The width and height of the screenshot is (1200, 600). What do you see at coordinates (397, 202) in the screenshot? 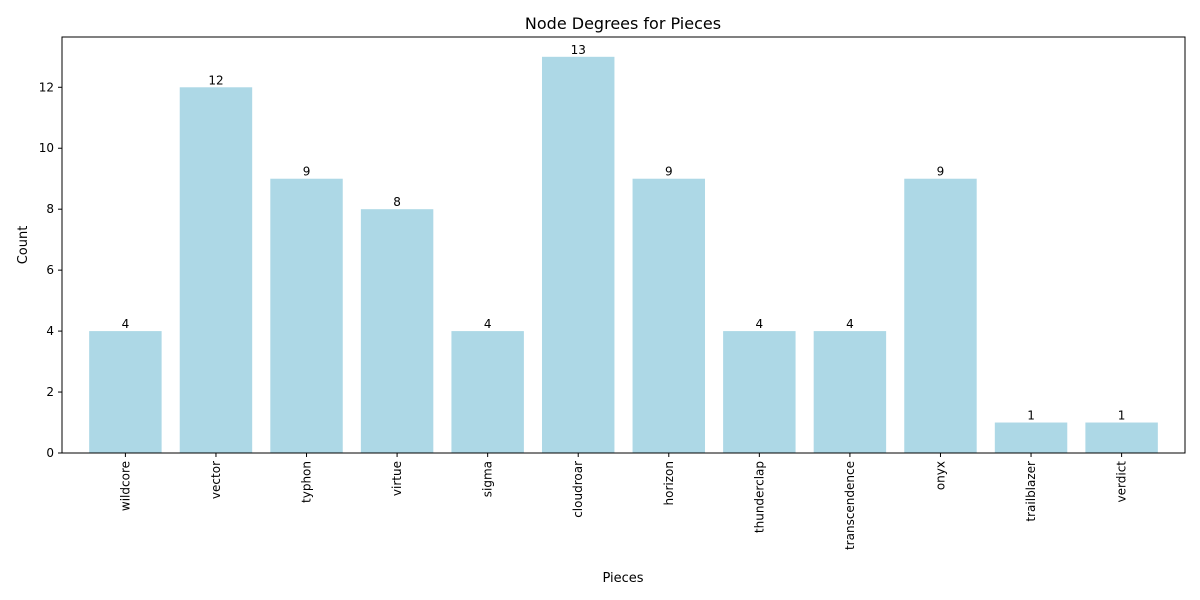
I see `data-label-virtue: 8` at bounding box center [397, 202].